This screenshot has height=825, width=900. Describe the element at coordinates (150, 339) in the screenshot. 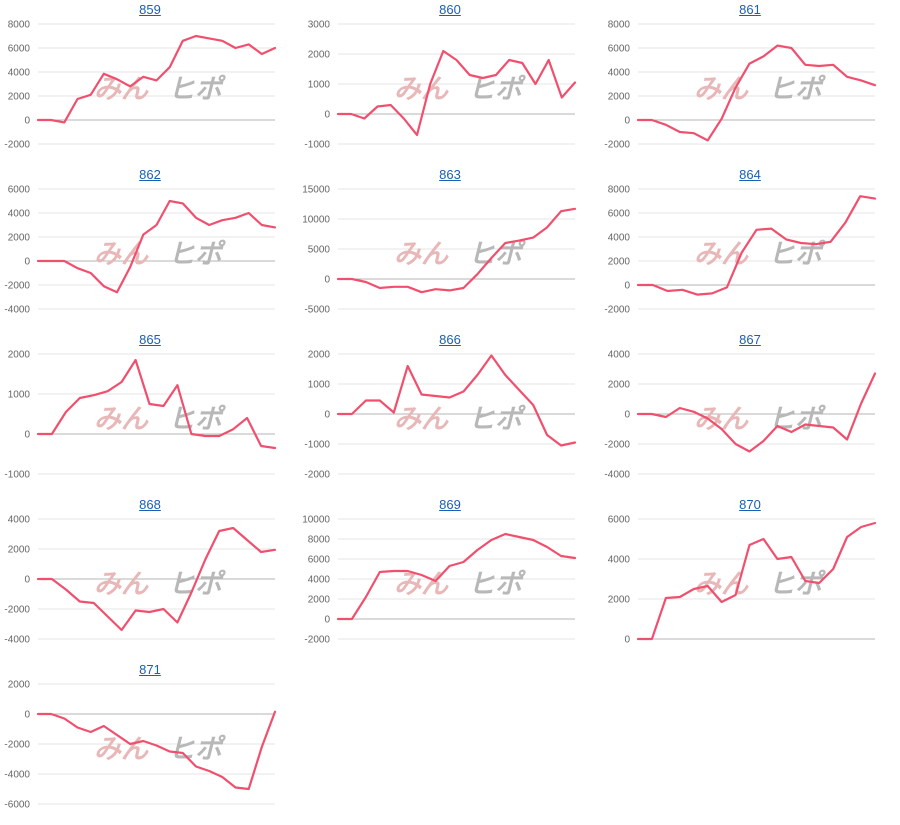

I see `chart-title-link: 865` at that location.